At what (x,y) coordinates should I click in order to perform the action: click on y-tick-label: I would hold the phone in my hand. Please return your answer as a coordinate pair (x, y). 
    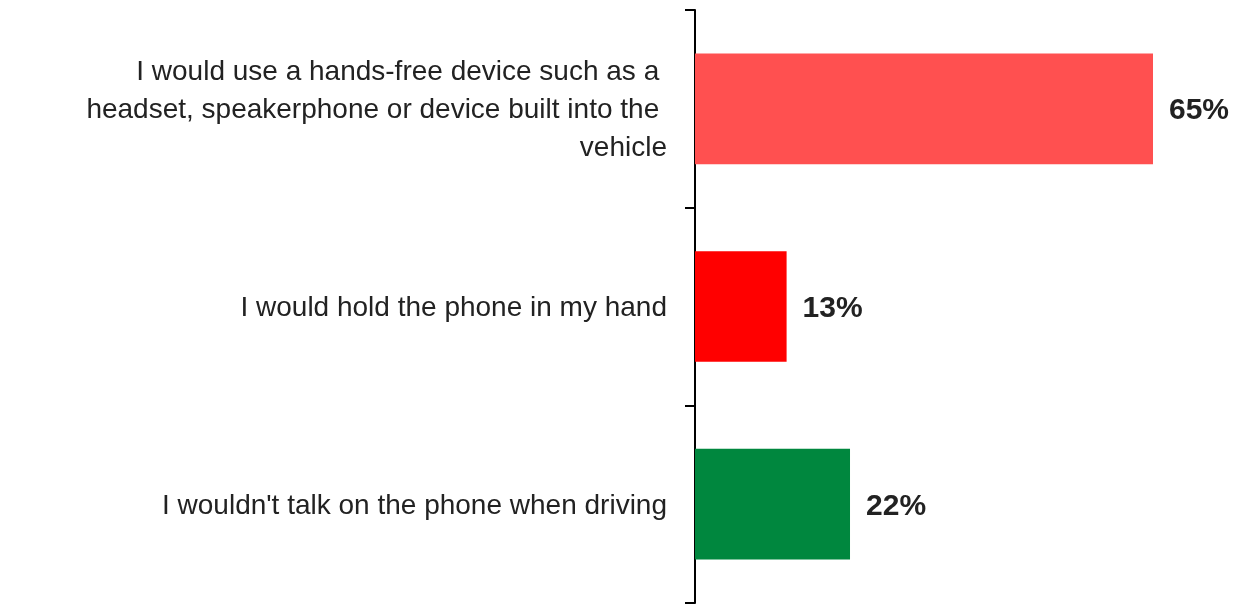
    Looking at the image, I should click on (453, 306).